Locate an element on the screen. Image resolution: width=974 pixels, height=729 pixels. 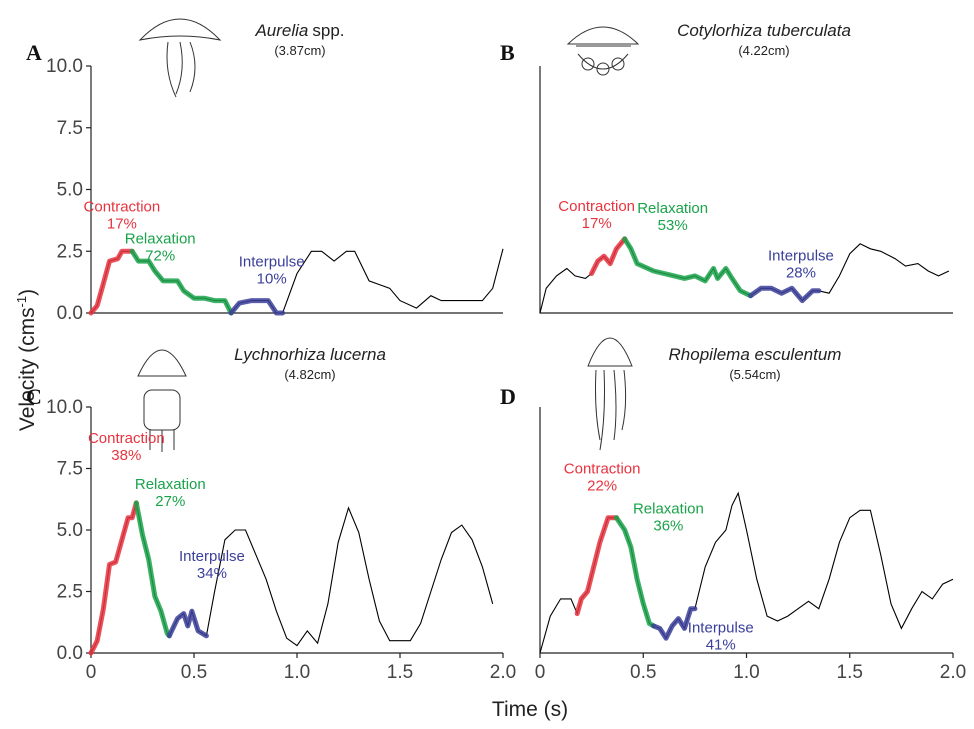
phase-percent: 38% is located at coordinates (126, 455).